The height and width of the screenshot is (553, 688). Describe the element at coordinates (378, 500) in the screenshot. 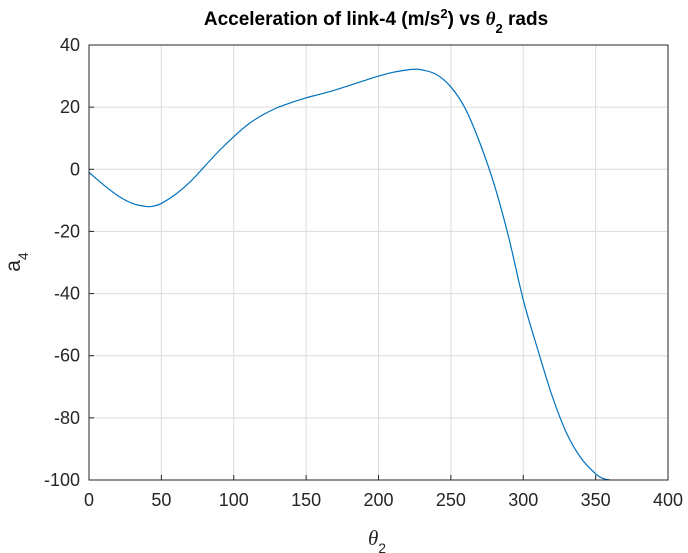

I see `x-tick-label: 200` at that location.